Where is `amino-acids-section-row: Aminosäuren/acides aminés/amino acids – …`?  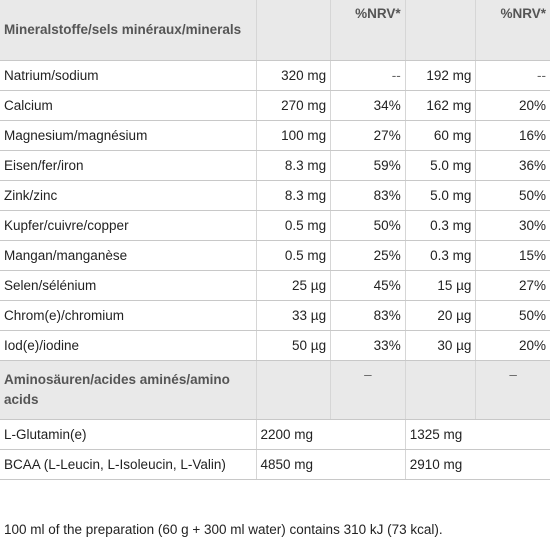
amino-acids-section-row: Aminosäuren/acides aminés/amino acids – … is located at coordinates (275, 390).